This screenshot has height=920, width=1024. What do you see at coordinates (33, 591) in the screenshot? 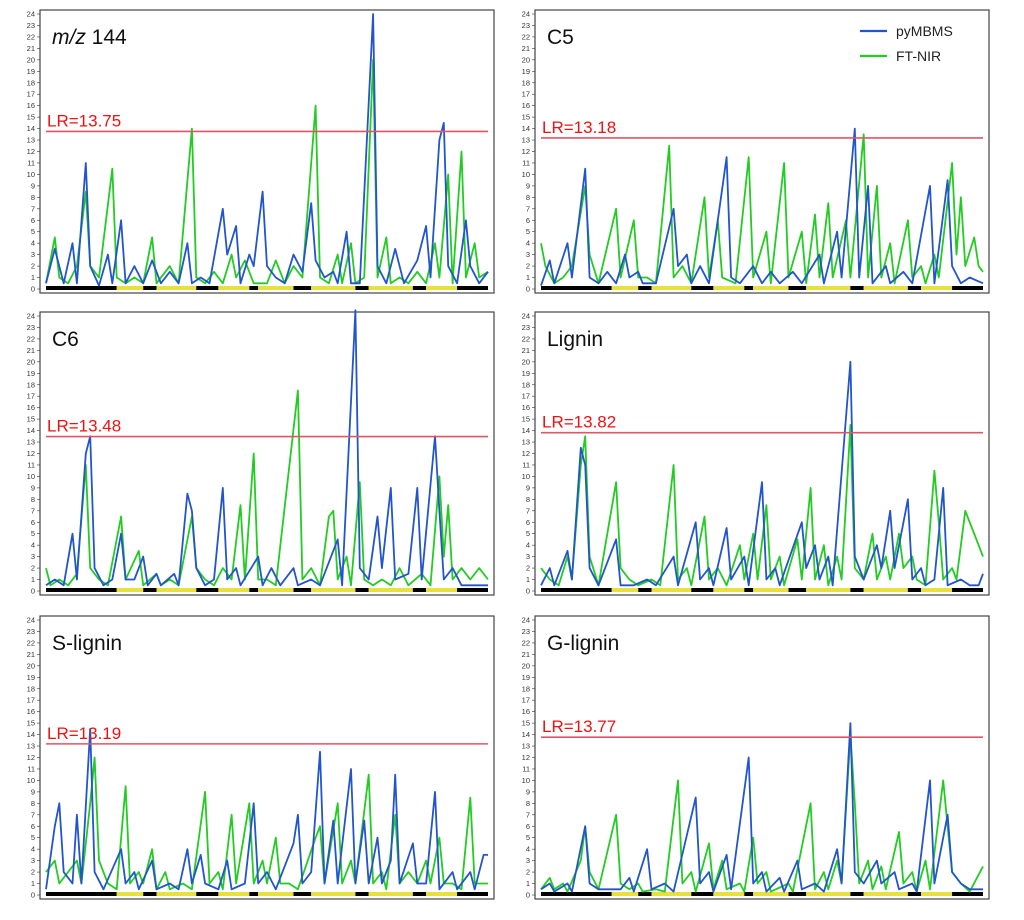
I see `ytick-label: 0` at bounding box center [33, 591].